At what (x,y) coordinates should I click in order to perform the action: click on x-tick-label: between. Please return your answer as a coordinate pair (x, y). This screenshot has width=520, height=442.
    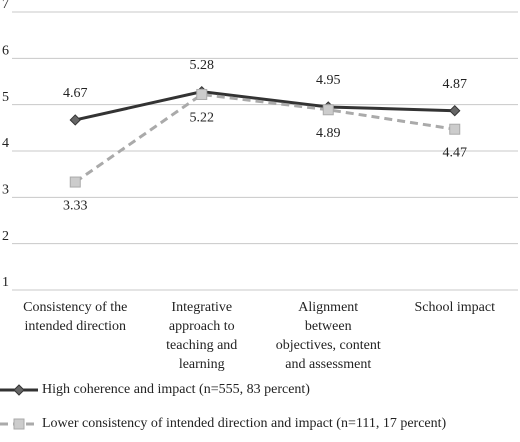
    Looking at the image, I should click on (328, 326).